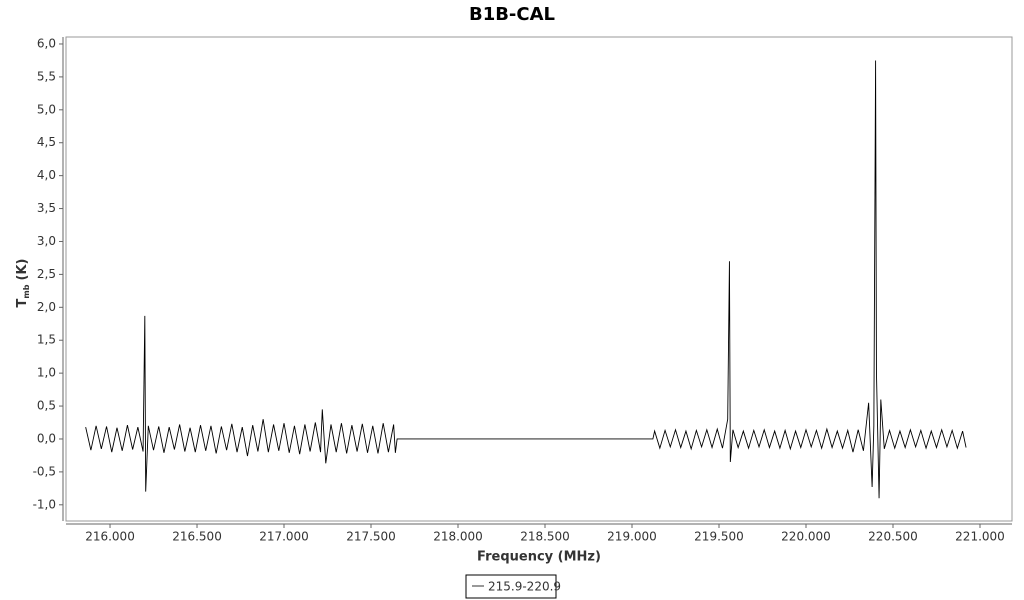 This screenshot has height=600, width=1024. Describe the element at coordinates (46, 76) in the screenshot. I see `y-tick-label: 5,5` at that location.